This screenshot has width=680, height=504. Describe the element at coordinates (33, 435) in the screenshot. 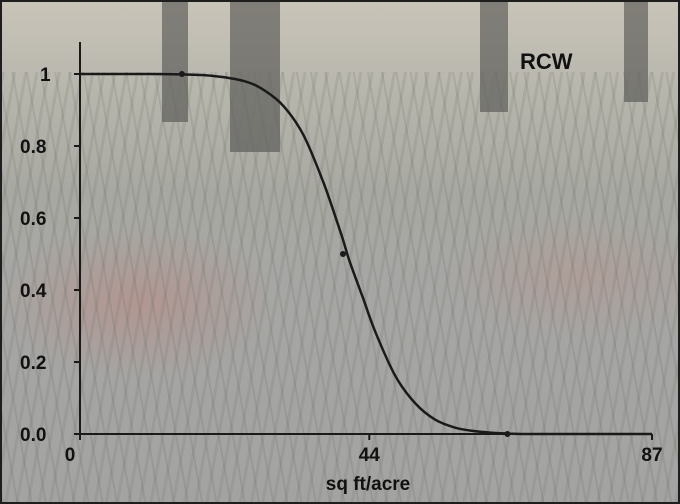

I see `y-tick-label: 0.0` at that location.